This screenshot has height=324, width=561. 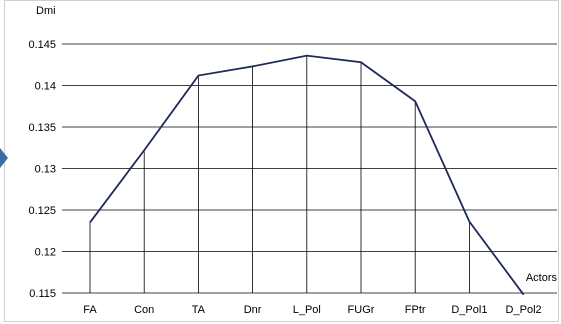 I want to click on x-tick-label: L_Pol, so click(x=307, y=310).